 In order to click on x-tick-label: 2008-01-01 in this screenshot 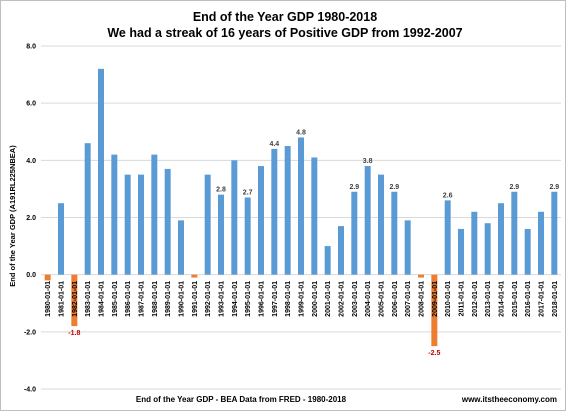, I will do `click(422, 299)`.